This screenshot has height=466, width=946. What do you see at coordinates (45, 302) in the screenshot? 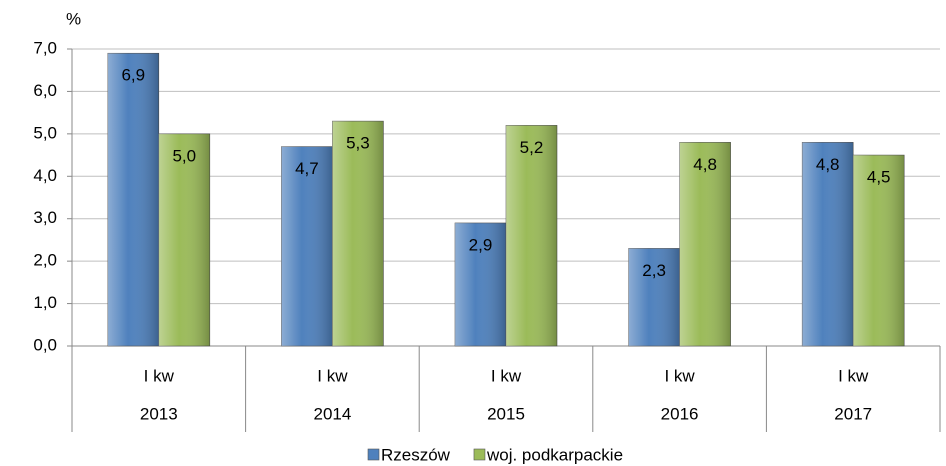
I see `y-tick-label: 1,0` at bounding box center [45, 302].